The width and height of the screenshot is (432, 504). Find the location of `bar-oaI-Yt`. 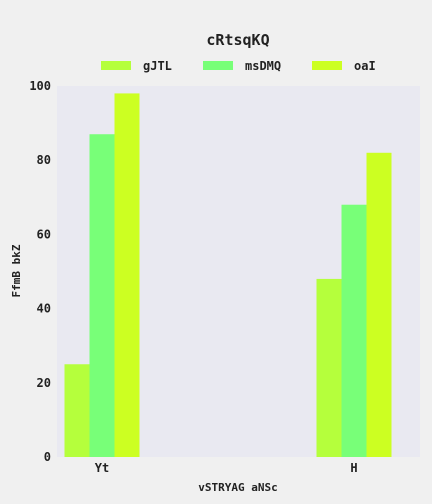

bar-oaI-Yt is located at coordinates (127, 275).